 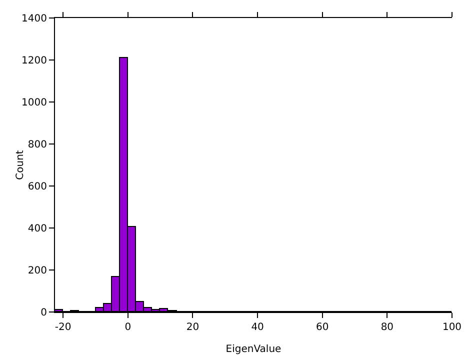 I want to click on y-tick-label: 1400, so click(x=34, y=19).